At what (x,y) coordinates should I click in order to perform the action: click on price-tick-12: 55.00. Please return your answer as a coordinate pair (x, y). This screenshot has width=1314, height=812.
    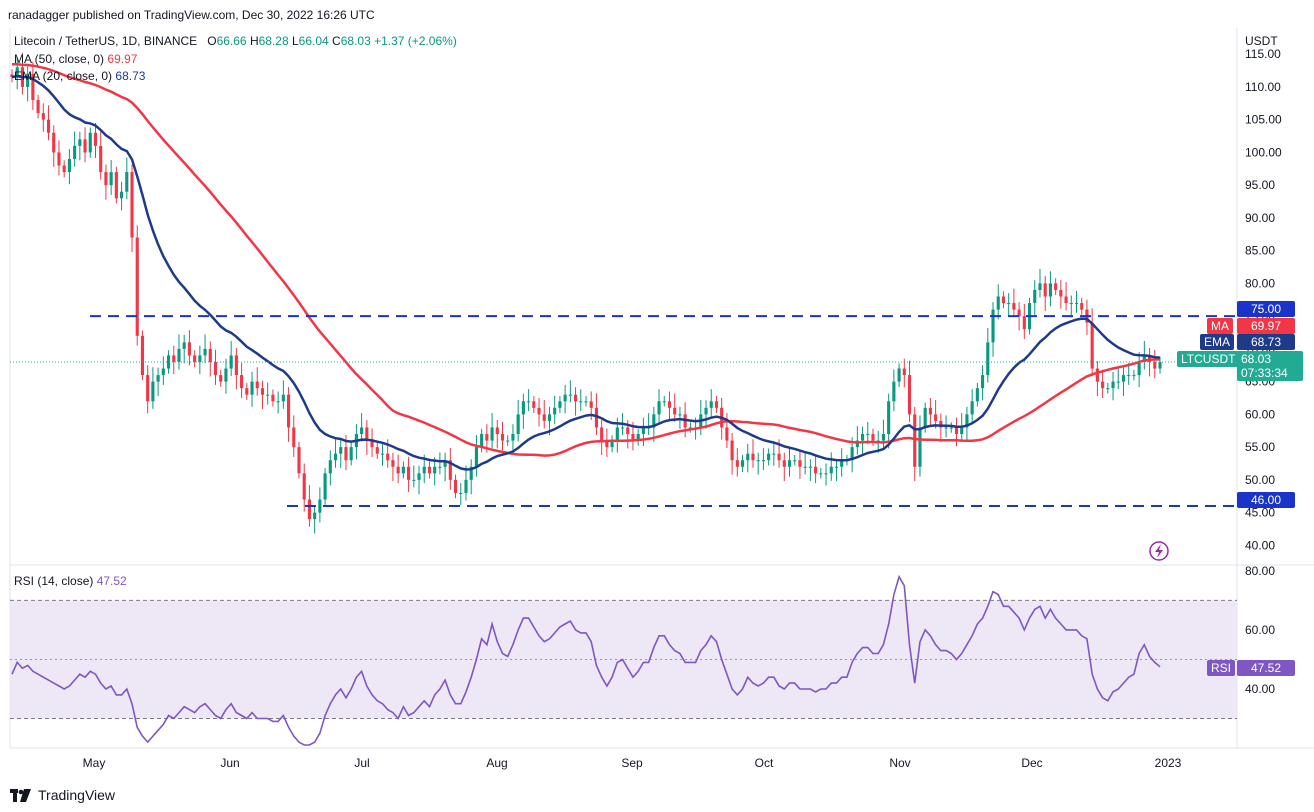
    Looking at the image, I should click on (1260, 447).